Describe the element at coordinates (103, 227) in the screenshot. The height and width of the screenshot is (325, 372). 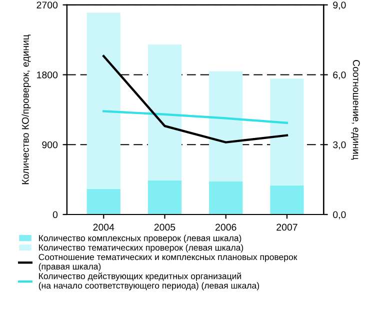
I see `x-tick-label: 2004` at that location.